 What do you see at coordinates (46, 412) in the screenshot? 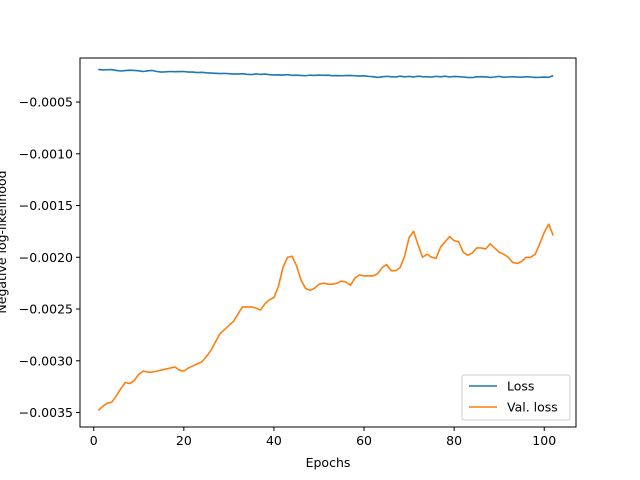
I see `y-tick-label: −0.0035` at bounding box center [46, 412].